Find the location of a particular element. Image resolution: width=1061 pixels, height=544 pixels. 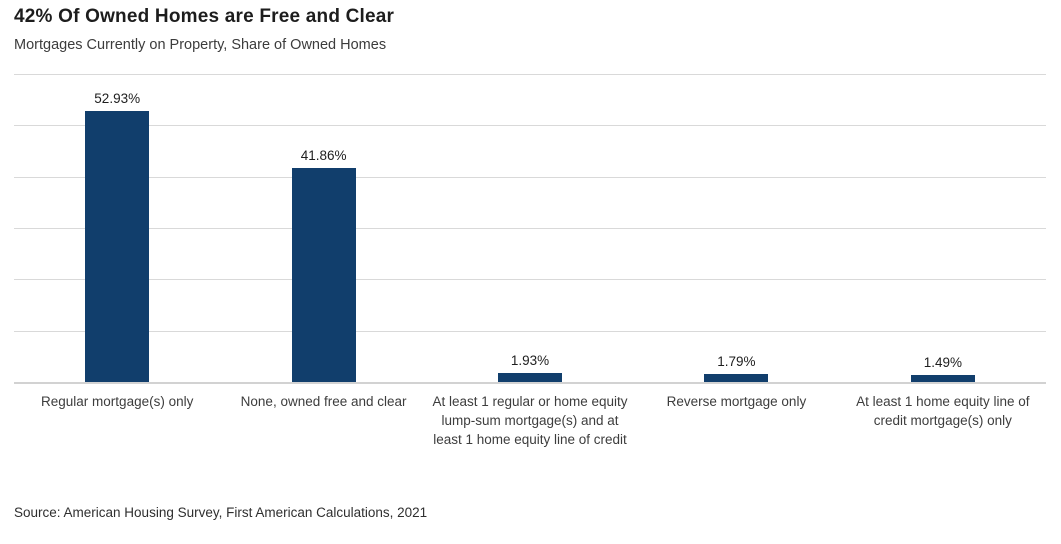

bar-value-label: 1.49% is located at coordinates (942, 363).